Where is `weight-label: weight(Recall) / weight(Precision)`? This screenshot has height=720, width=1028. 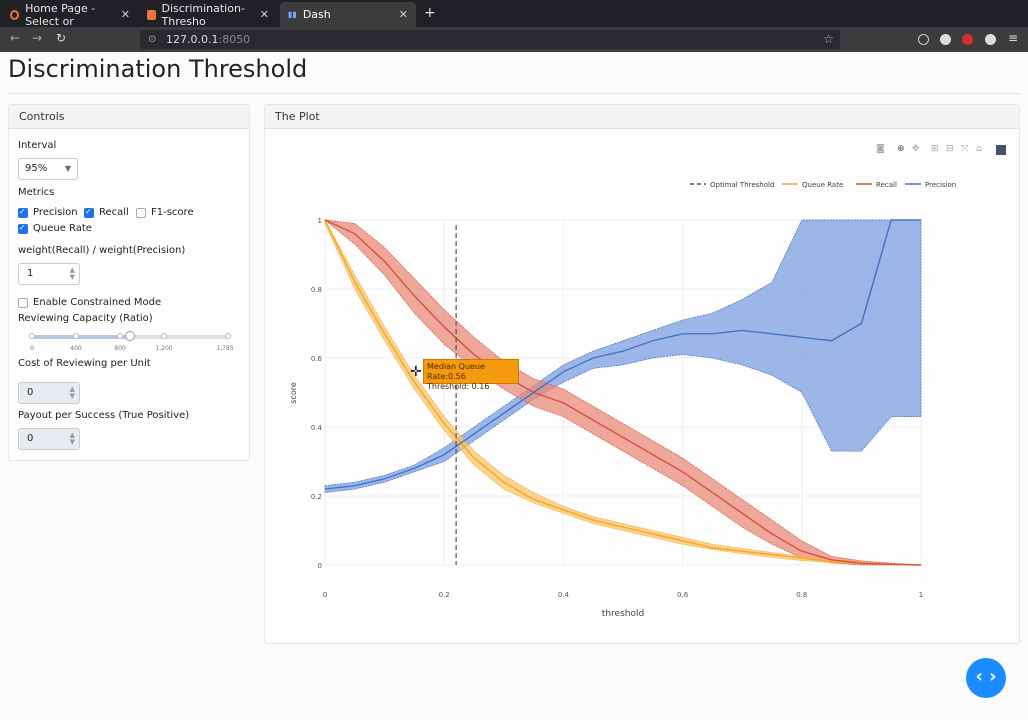 weight-label: weight(Recall) / weight(Precision) is located at coordinates (102, 250).